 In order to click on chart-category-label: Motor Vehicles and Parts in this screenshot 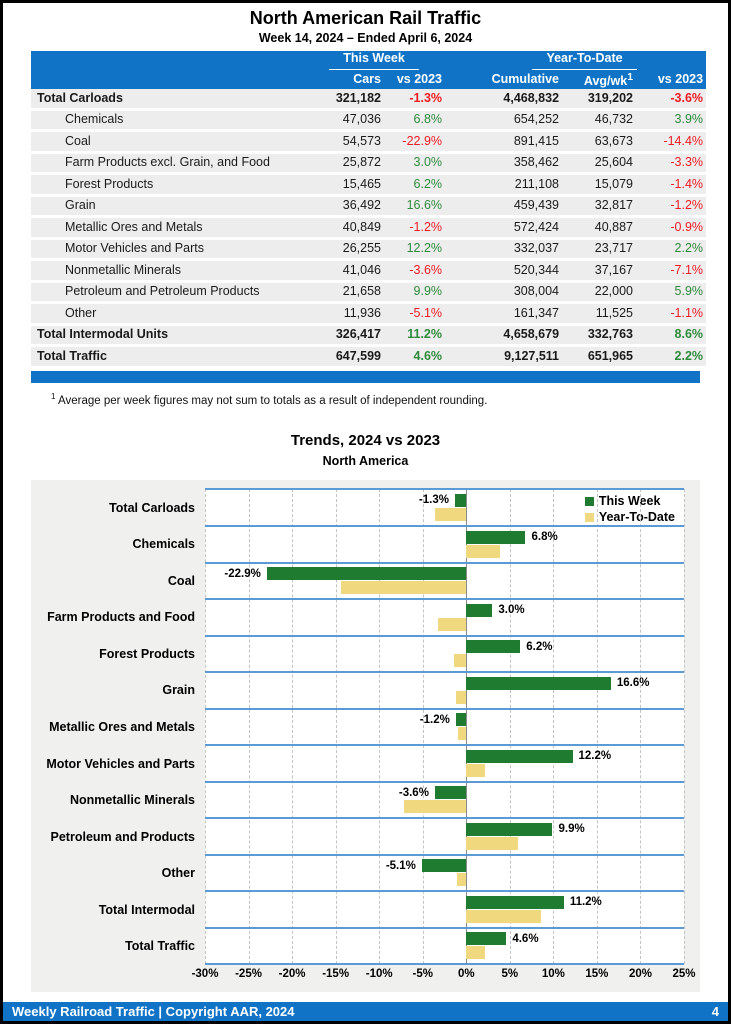, I will do `click(120, 763)`.